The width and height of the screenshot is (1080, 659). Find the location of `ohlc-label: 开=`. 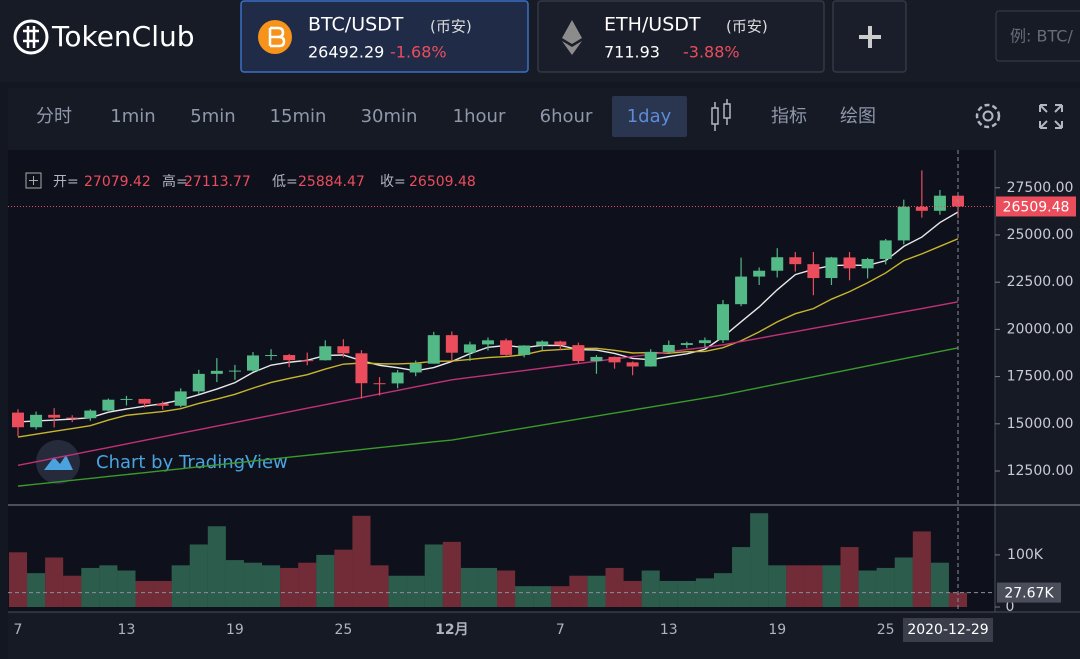

ohlc-label: 开= is located at coordinates (66, 182).